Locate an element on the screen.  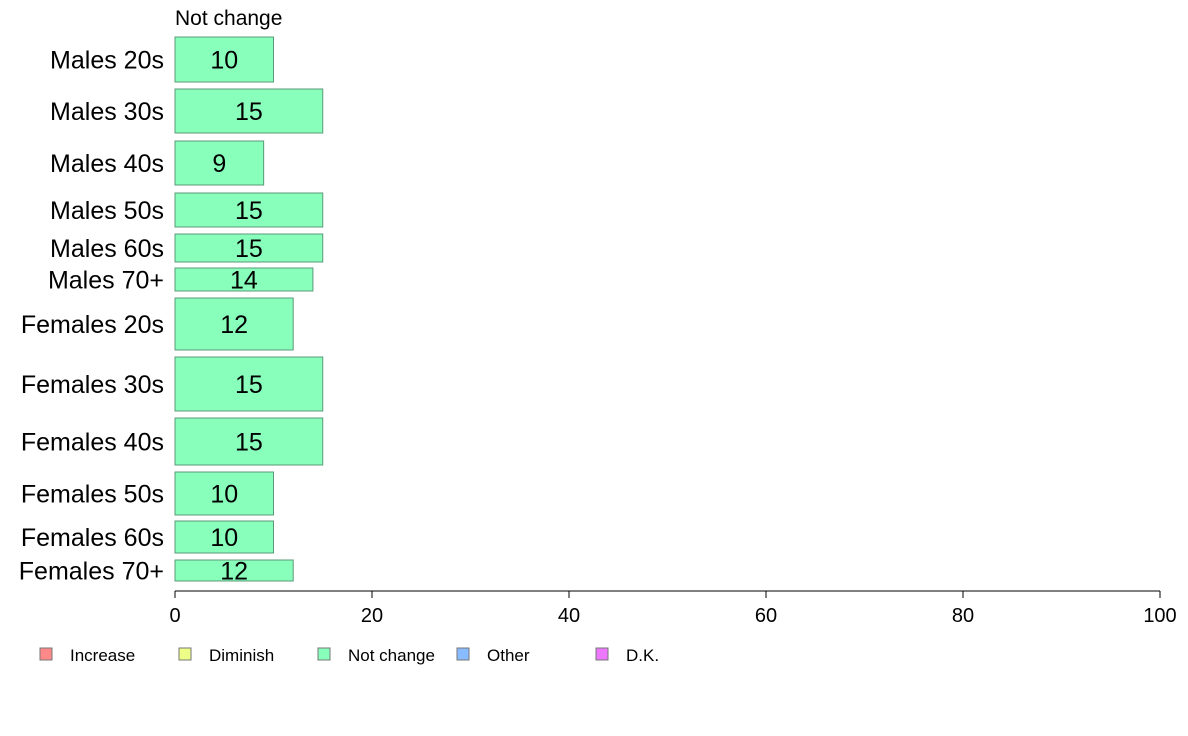
legend-label: D.K. is located at coordinates (642, 655).